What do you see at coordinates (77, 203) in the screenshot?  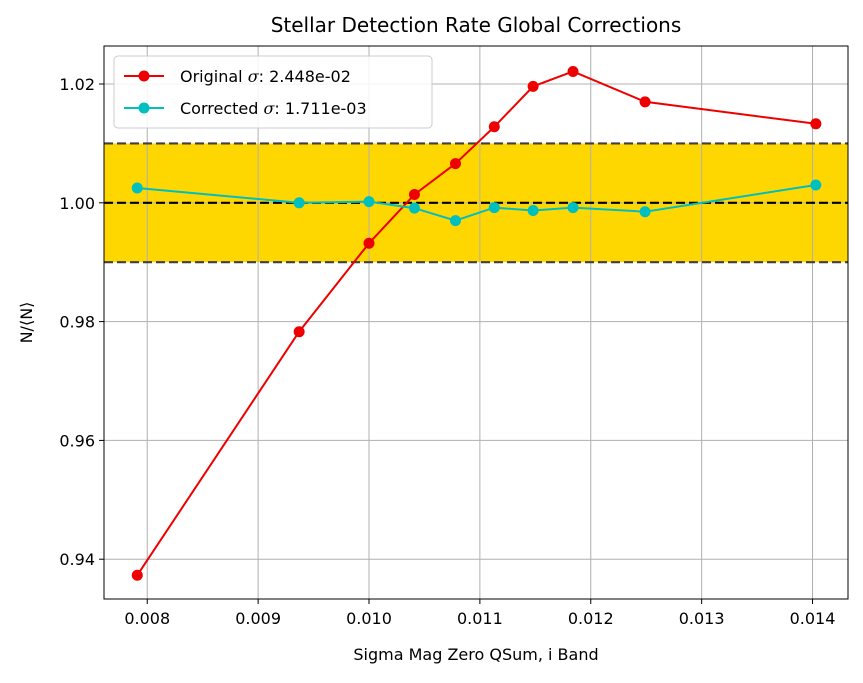 I see `y-tick-label-3: 1.00` at bounding box center [77, 203].